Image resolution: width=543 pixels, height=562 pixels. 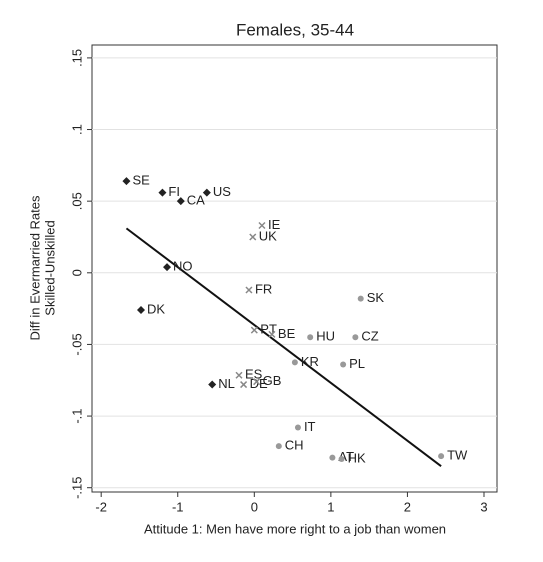 I want to click on point-label: CH, so click(x=294, y=445).